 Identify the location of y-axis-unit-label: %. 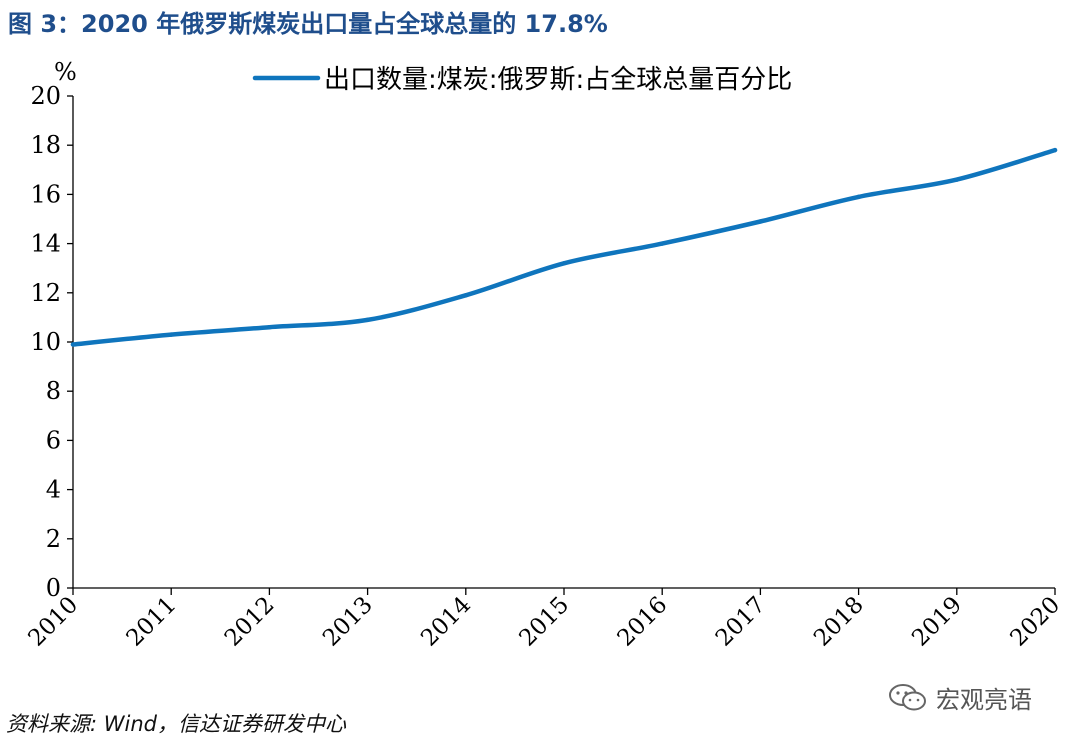
(65, 72).